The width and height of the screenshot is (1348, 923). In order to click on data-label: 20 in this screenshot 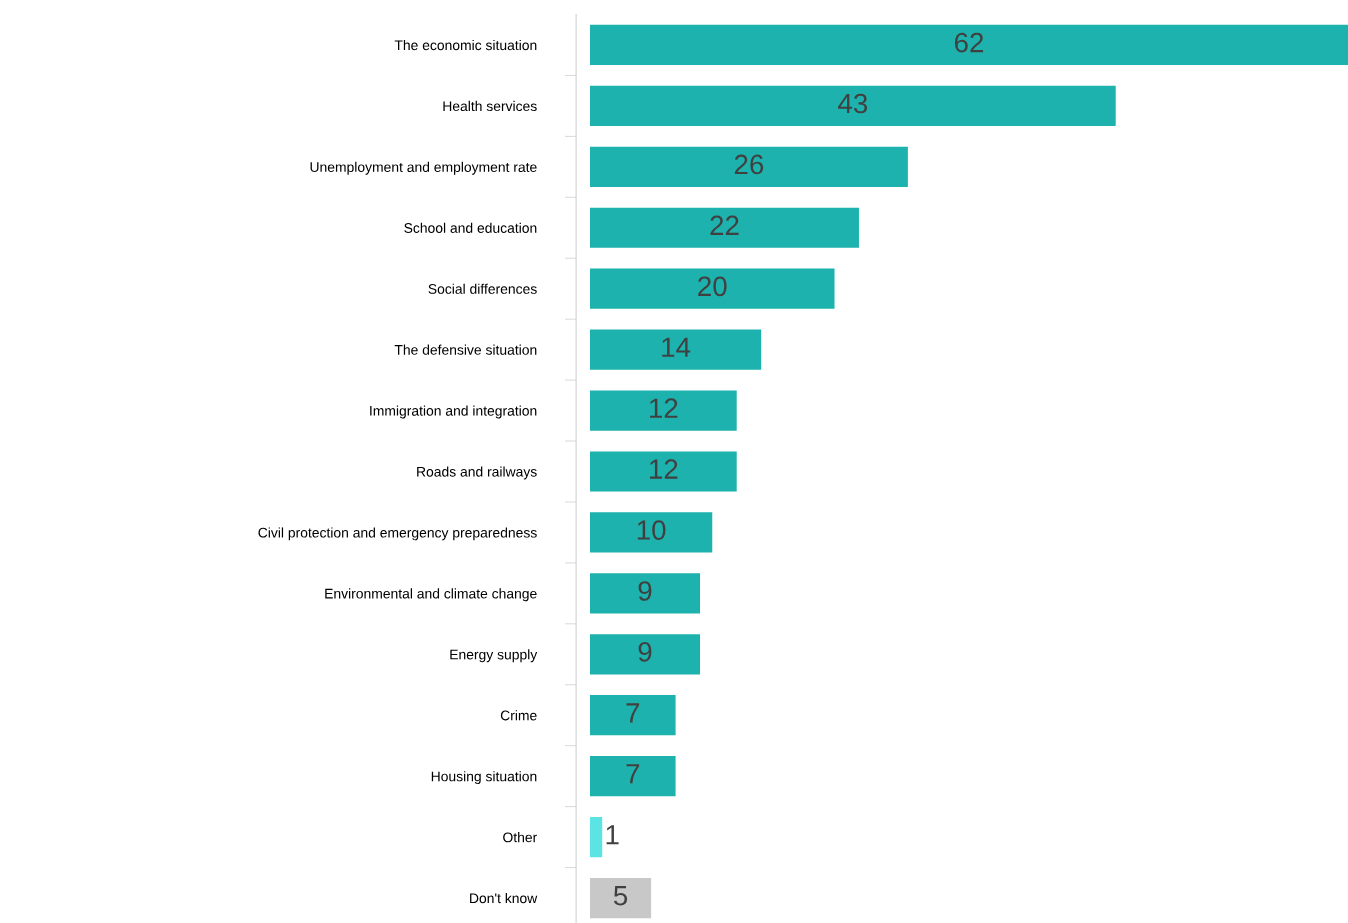, I will do `click(712, 286)`.